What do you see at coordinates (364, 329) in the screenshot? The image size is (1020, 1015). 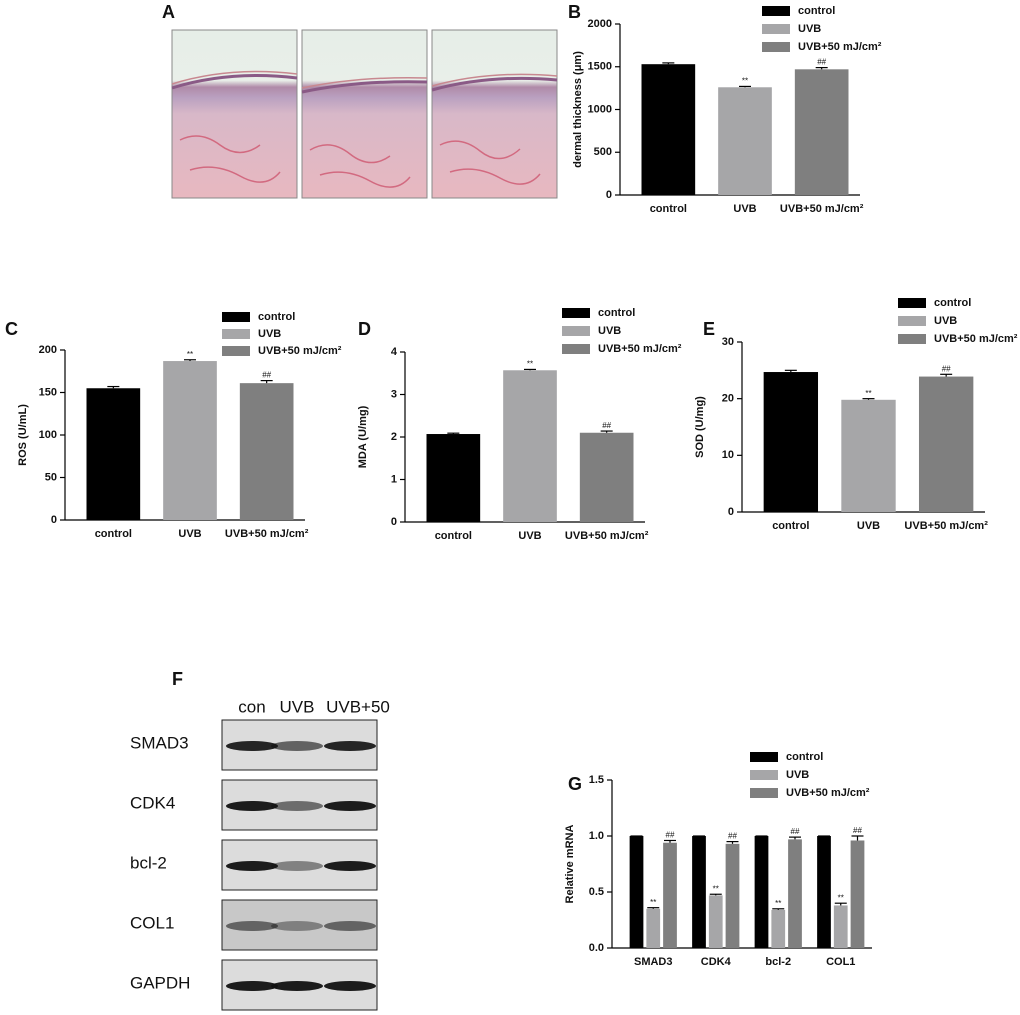 I see `panel-label: D` at bounding box center [364, 329].